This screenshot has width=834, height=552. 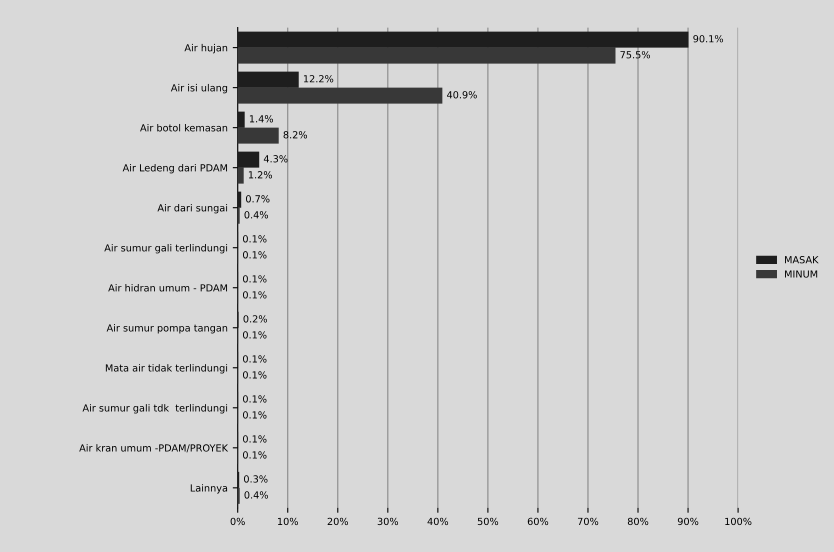 What do you see at coordinates (338, 522) in the screenshot?
I see `x-tick-label: 20%` at bounding box center [338, 522].